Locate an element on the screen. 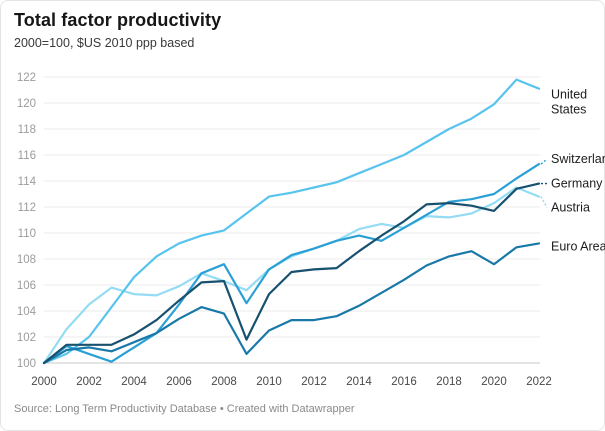 This screenshot has height=431, width=605. x-tick-label: 2000 is located at coordinates (44, 382).